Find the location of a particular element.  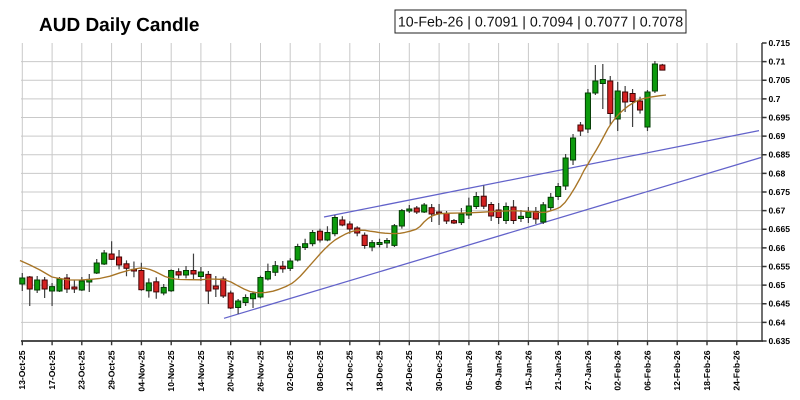

svg-text: 0.65 is located at coordinates (777, 285).